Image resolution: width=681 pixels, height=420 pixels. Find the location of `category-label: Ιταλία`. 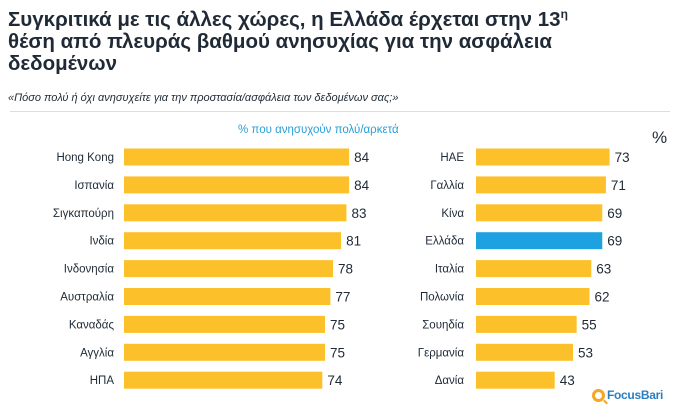

category-label: Ιταλία is located at coordinates (450, 270).